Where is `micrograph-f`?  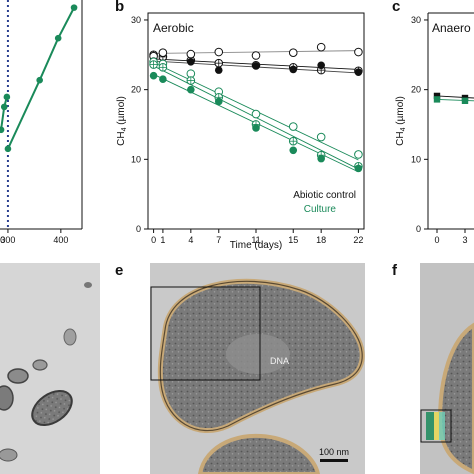
micrograph-f is located at coordinates (447, 368).